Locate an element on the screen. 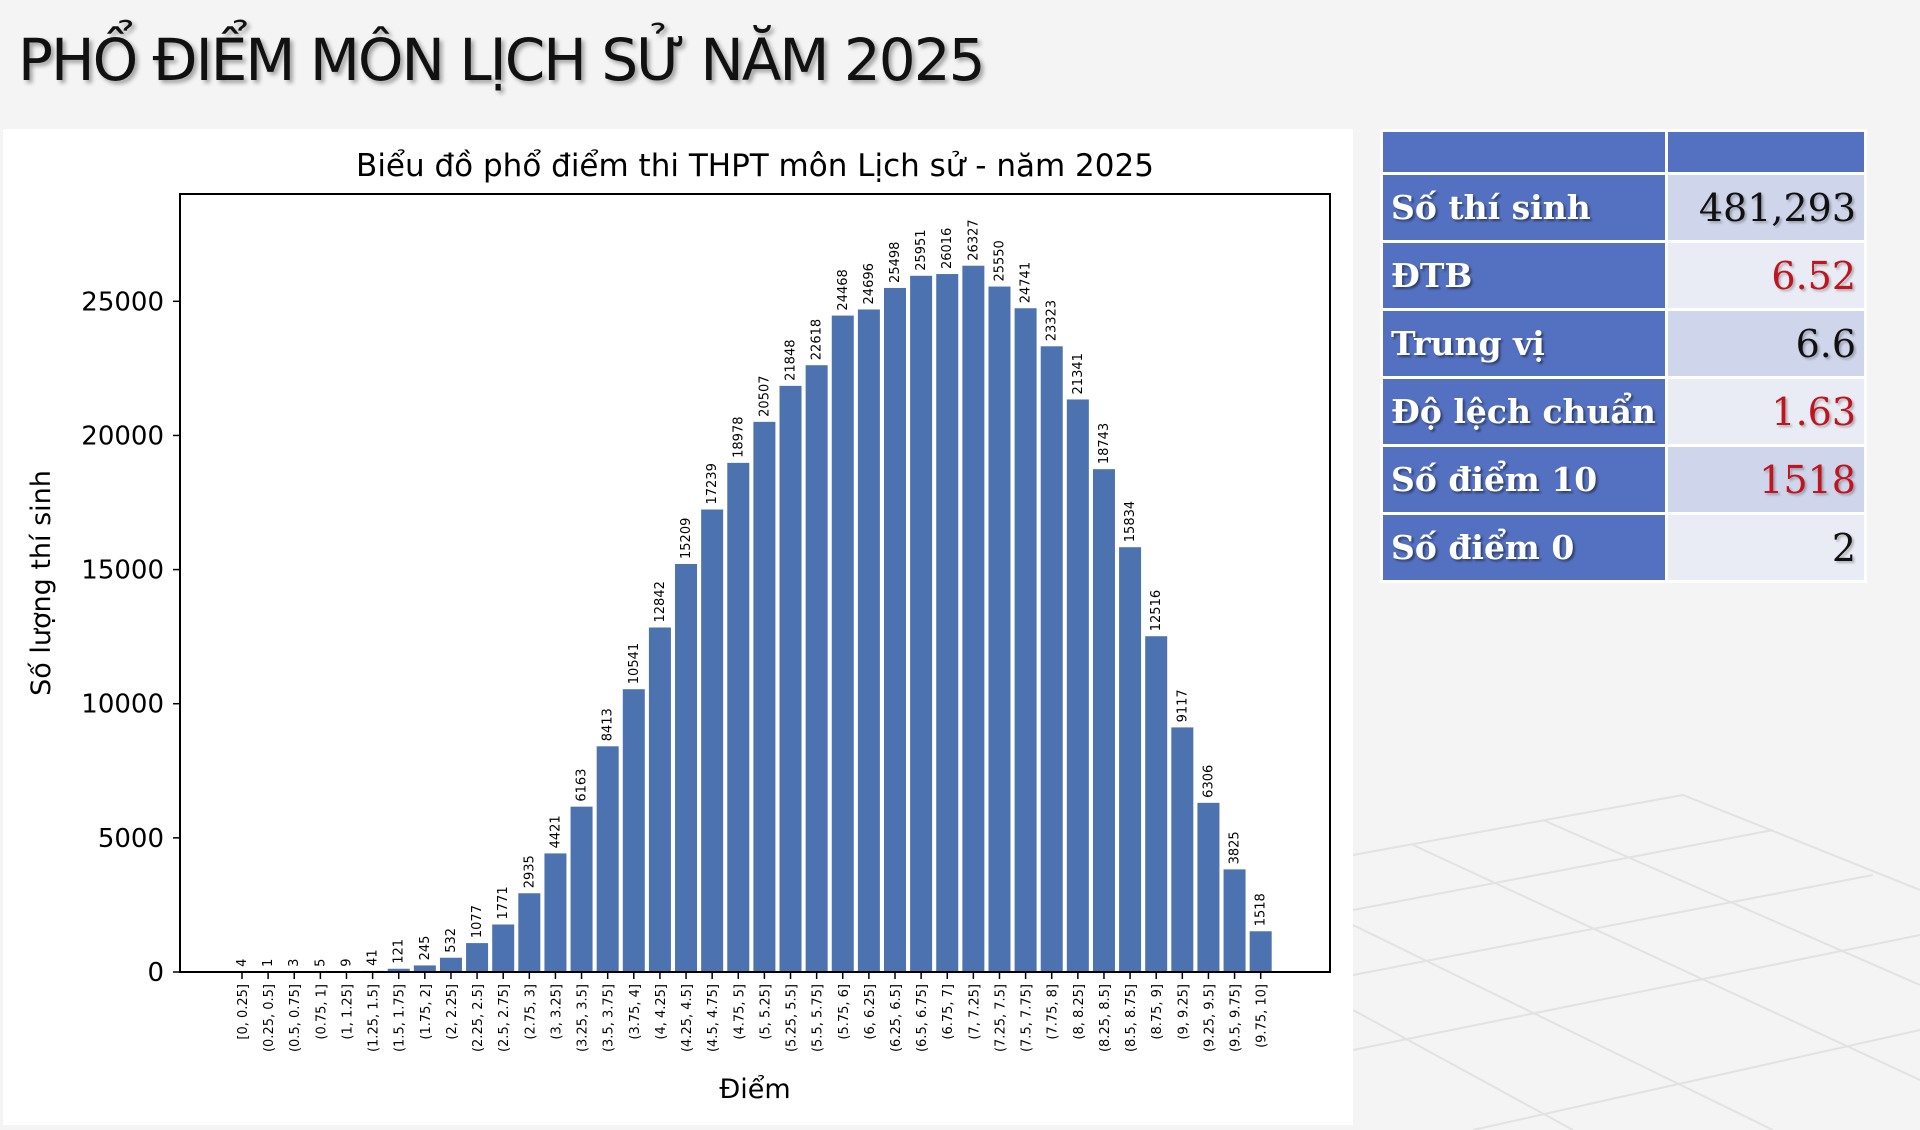 This screenshot has width=1920, height=1130. x-tick-label: (7.25, 7.5] is located at coordinates (1000, 1018).